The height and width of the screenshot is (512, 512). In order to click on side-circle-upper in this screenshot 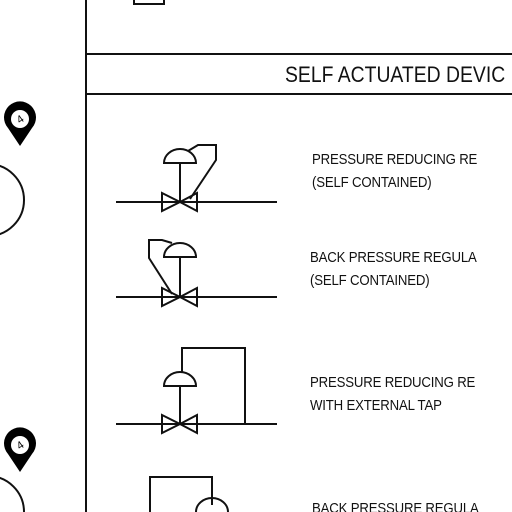, I will do `click(12, 200)`.